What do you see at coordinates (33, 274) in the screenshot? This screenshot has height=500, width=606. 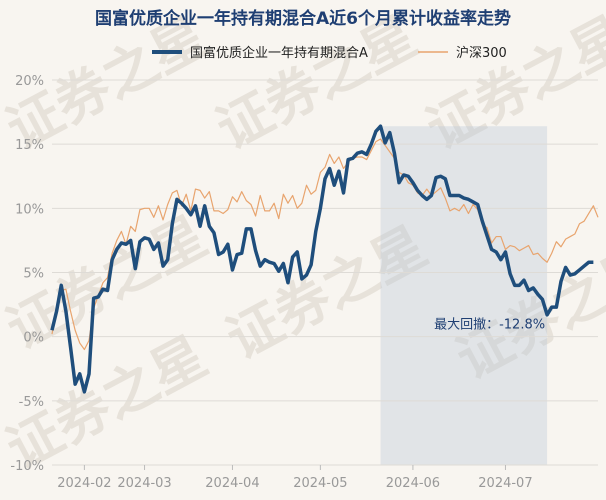 I see `y-tick-label: 5%` at bounding box center [33, 274].